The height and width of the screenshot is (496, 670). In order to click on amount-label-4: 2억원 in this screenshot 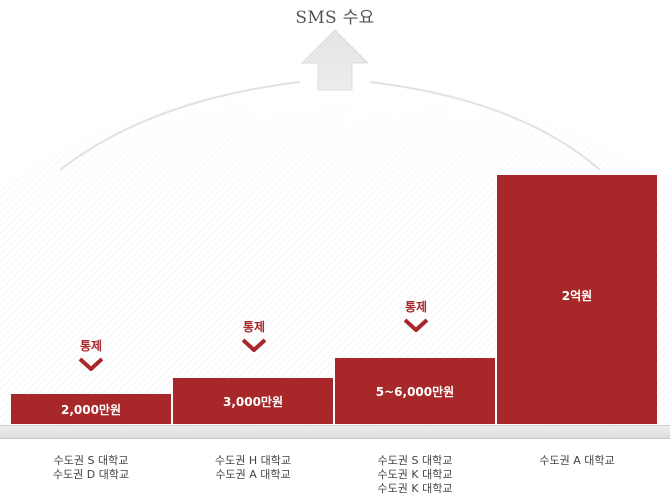, I will do `click(577, 296)`.